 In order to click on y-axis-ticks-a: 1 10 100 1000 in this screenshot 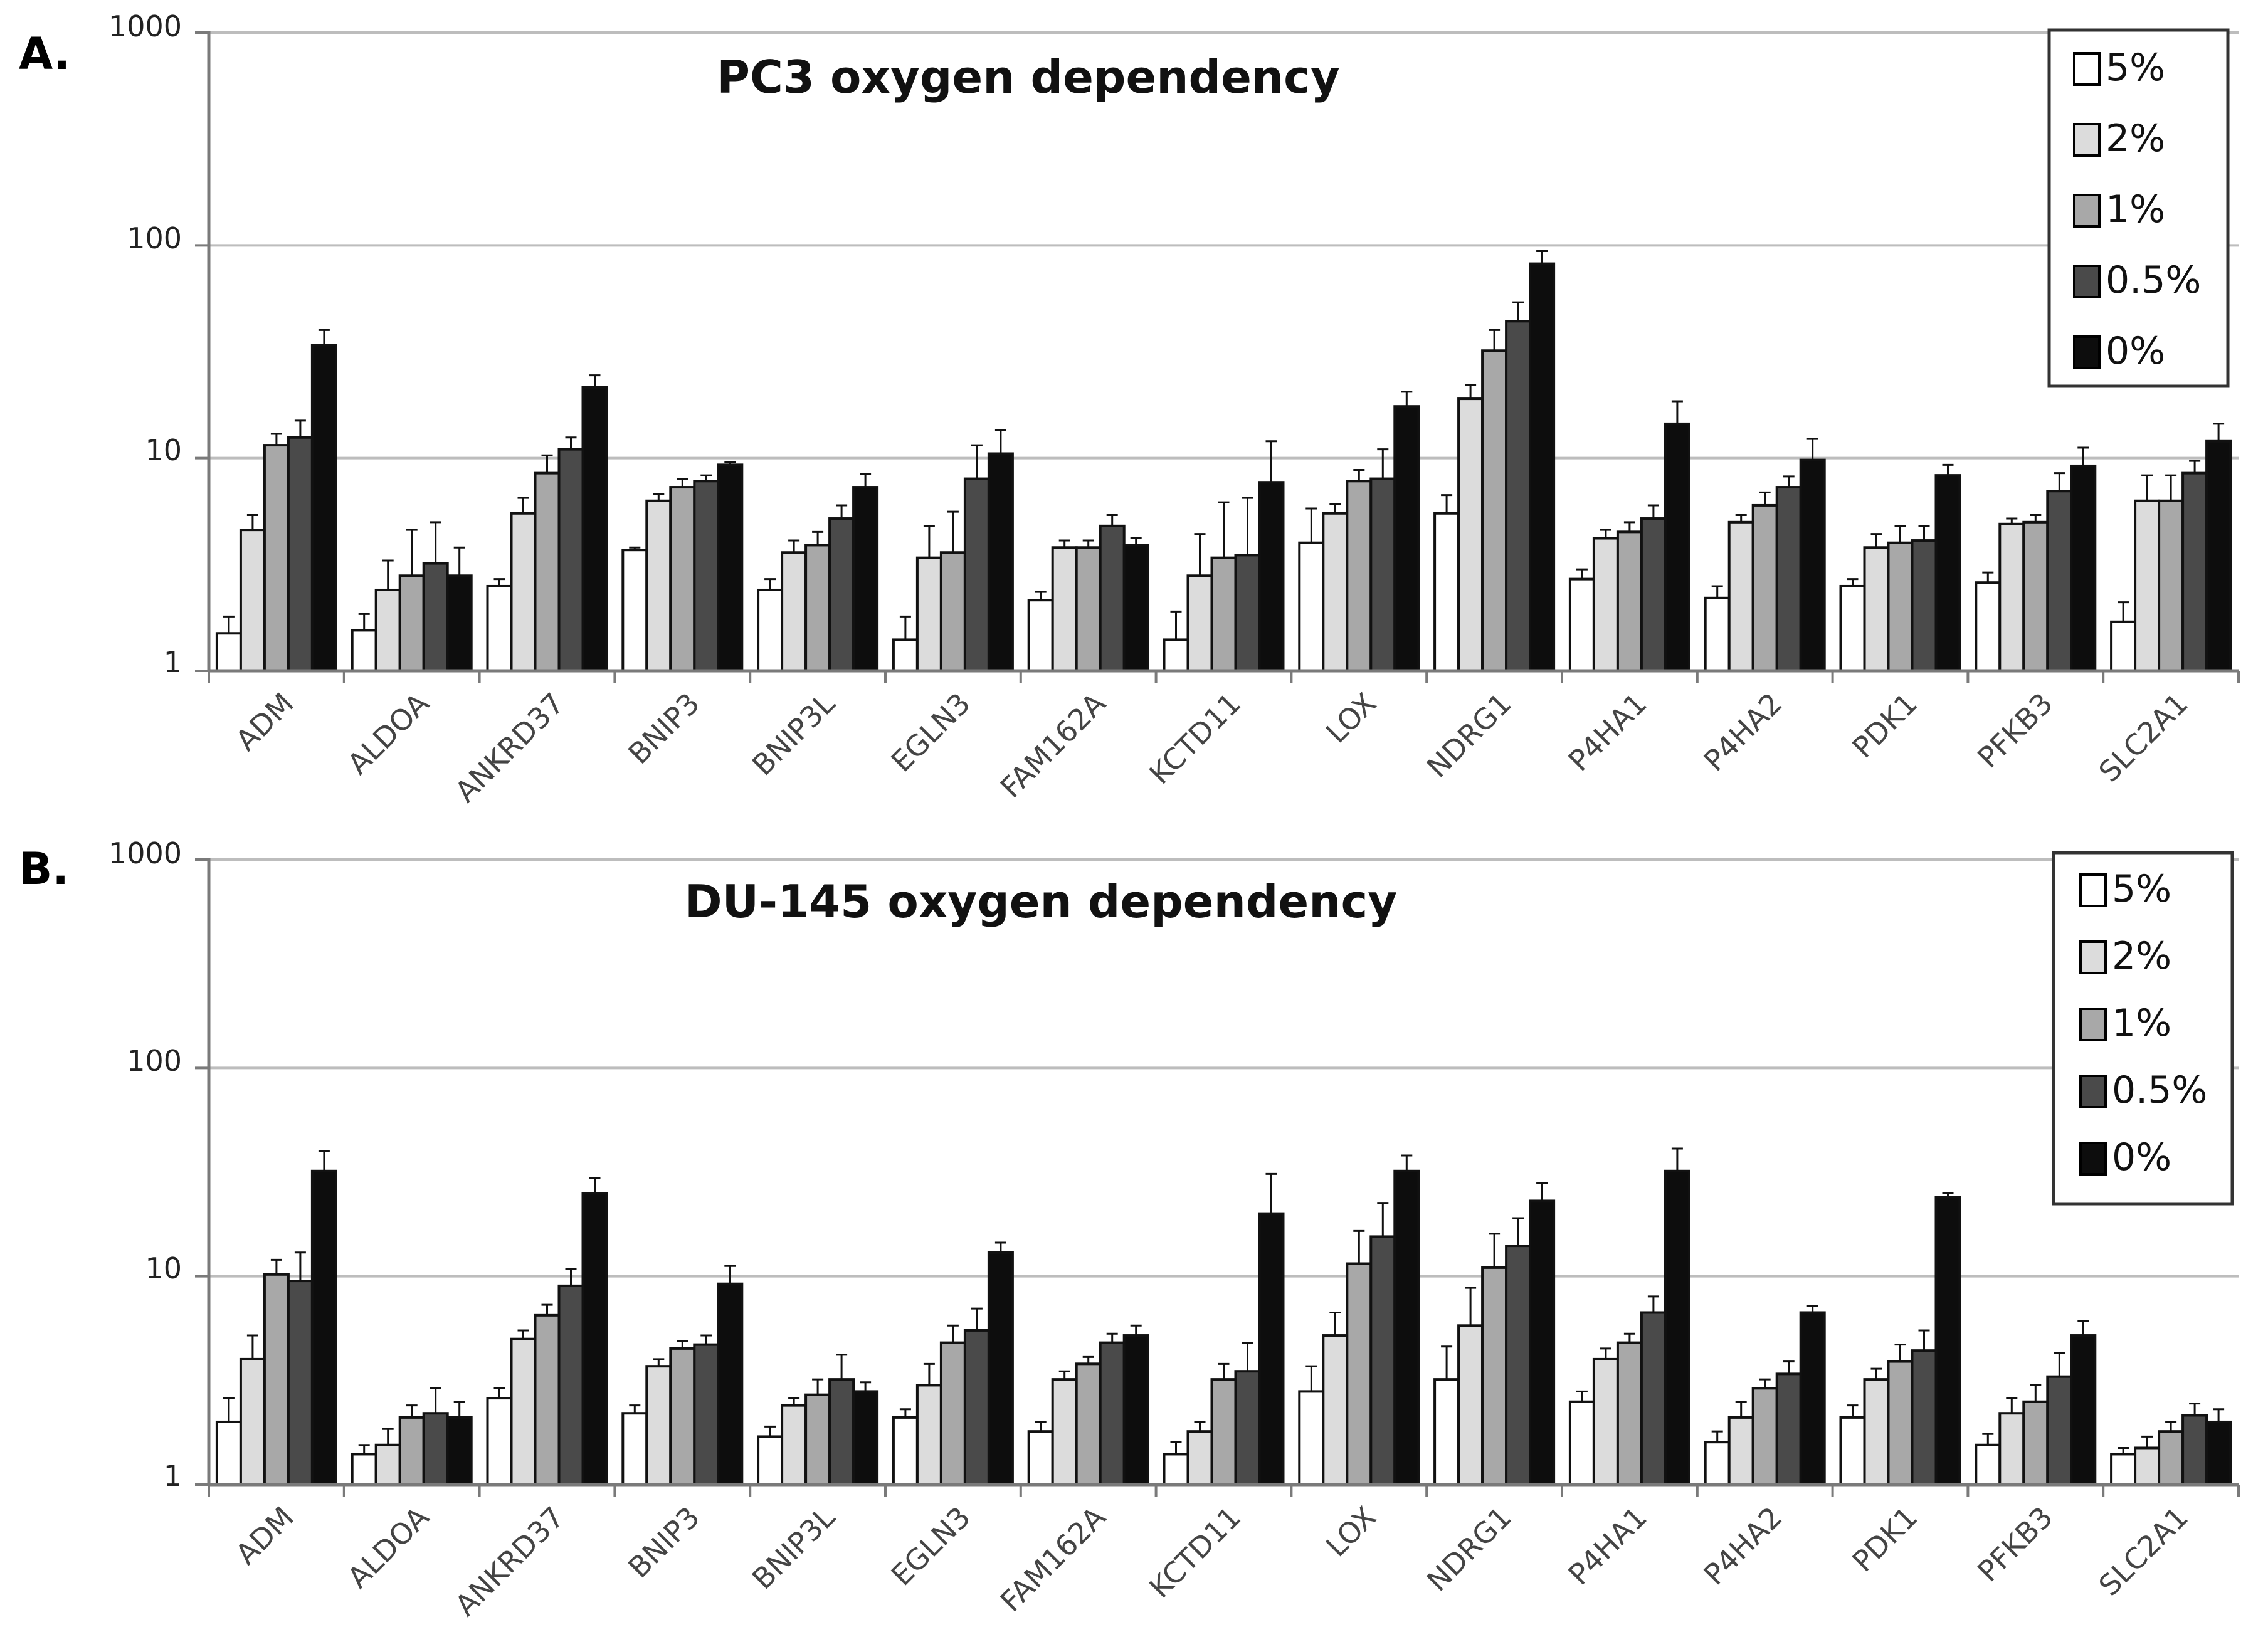, I will do `click(145, 344)`.